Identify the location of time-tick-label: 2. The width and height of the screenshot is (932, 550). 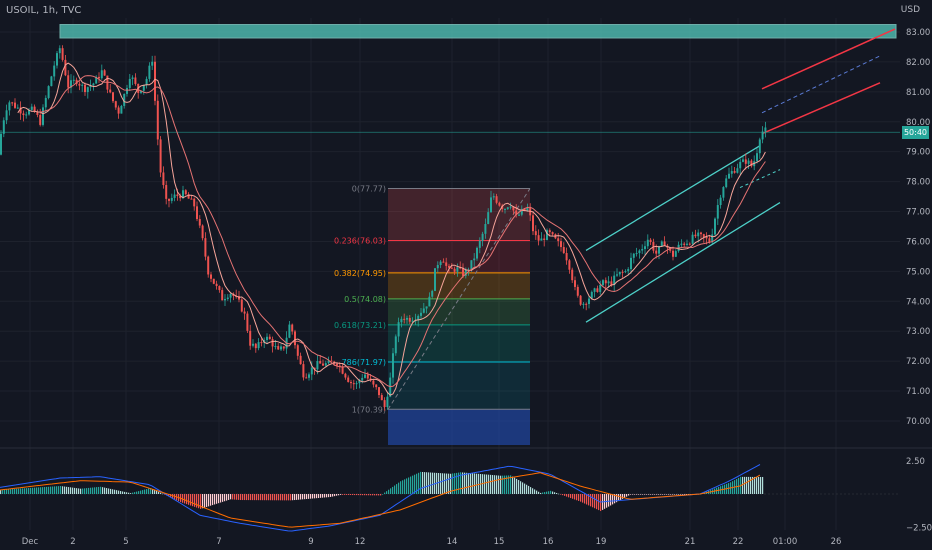
(72, 542).